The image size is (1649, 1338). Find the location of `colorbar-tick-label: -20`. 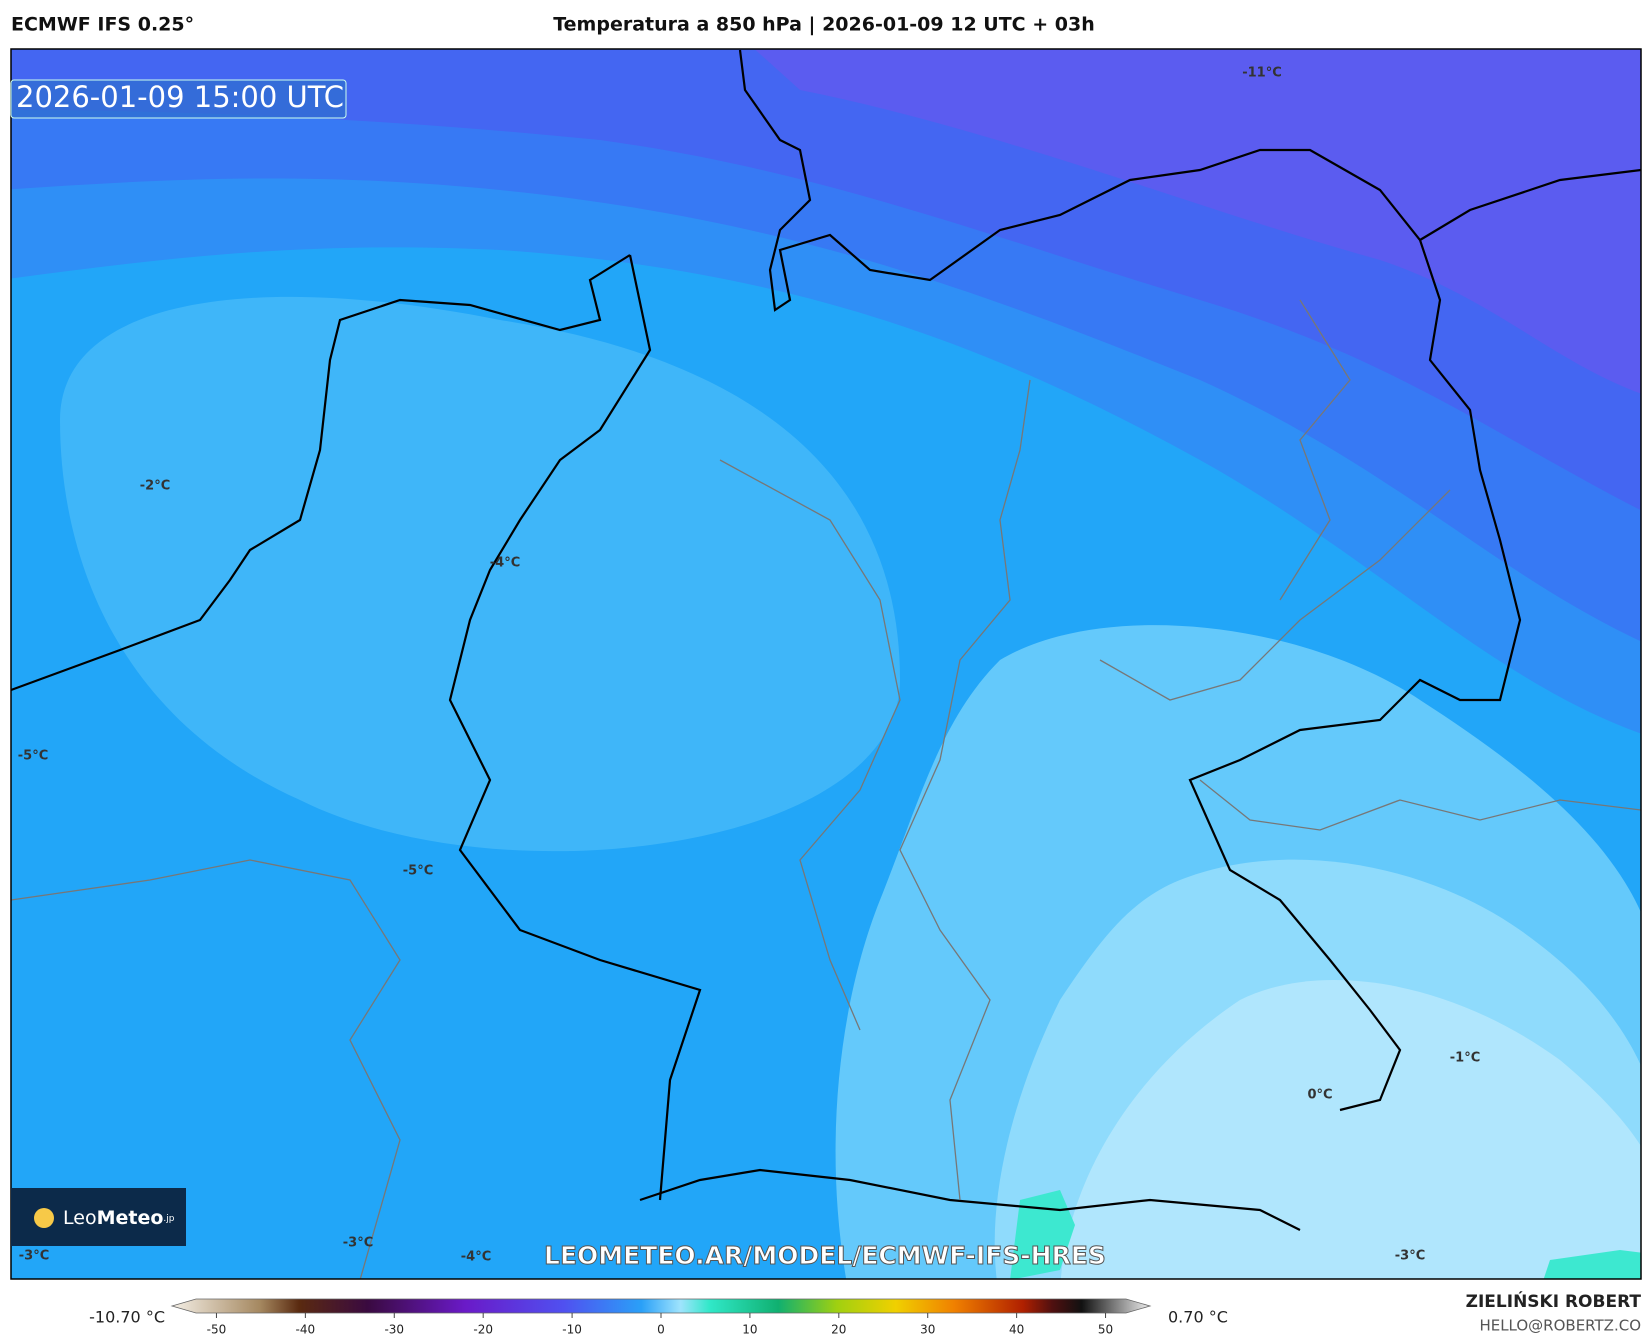

colorbar-tick-label: -20 is located at coordinates (483, 1330).